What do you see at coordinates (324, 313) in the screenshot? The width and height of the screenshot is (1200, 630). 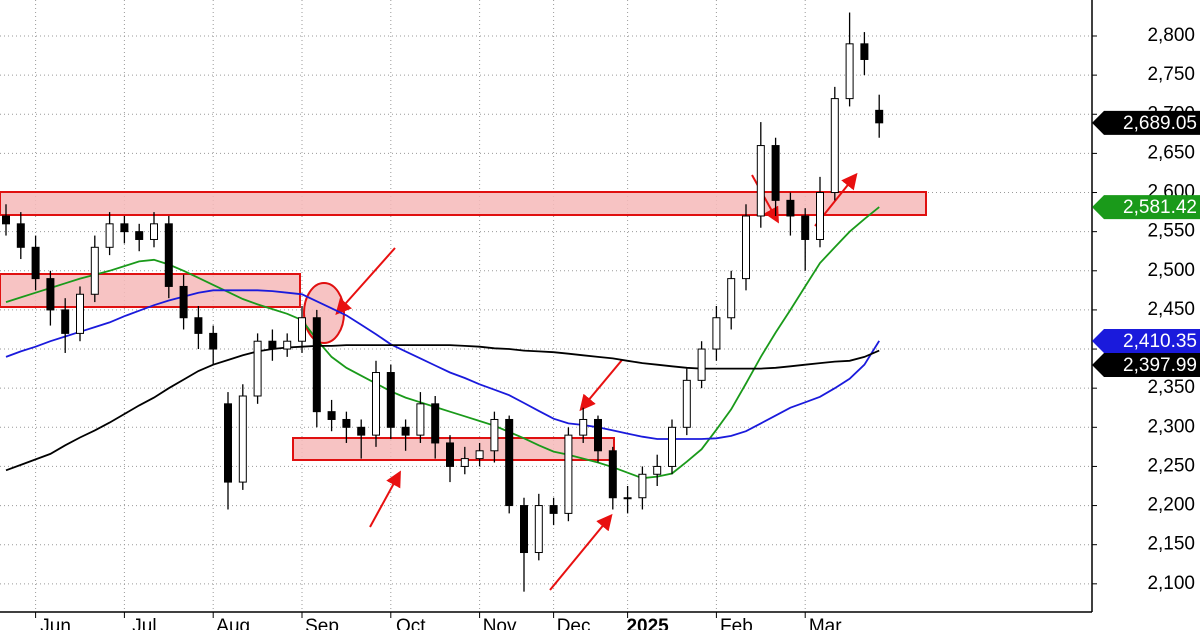 I see `highlight-ellipse` at bounding box center [324, 313].